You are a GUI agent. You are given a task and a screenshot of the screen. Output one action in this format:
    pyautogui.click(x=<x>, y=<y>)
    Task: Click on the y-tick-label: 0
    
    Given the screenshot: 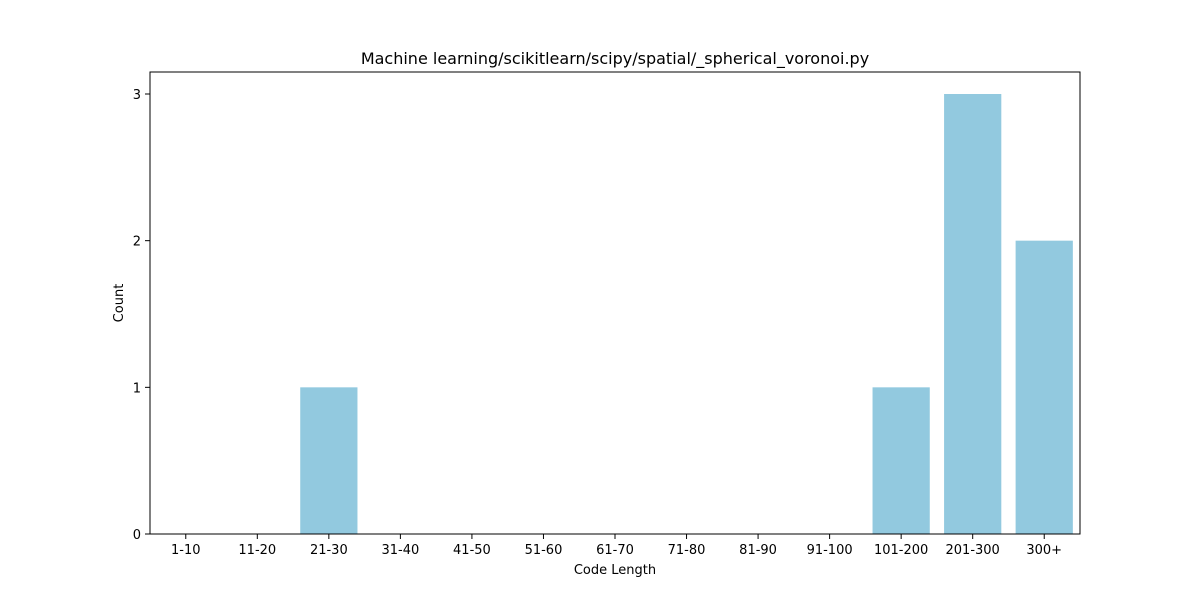 What is the action you would take?
    pyautogui.click(x=137, y=535)
    